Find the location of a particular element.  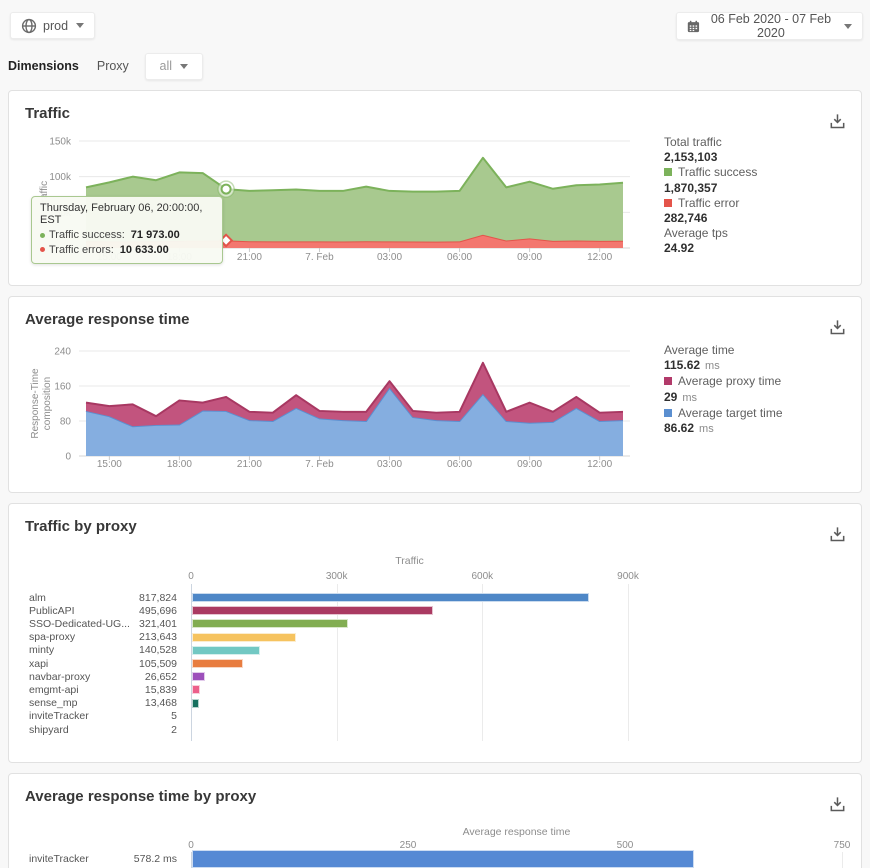

svg-text: 12:00 is located at coordinates (599, 464).